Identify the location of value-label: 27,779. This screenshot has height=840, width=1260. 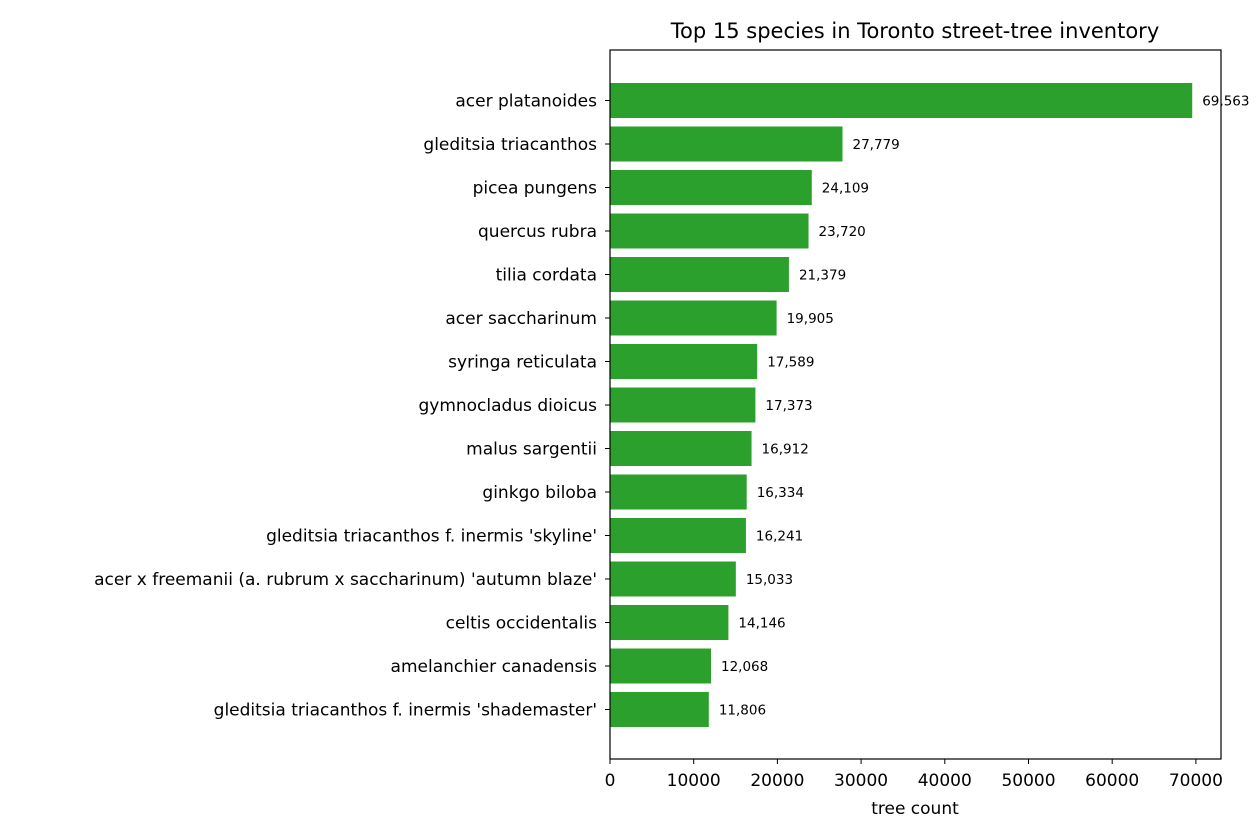
(876, 145).